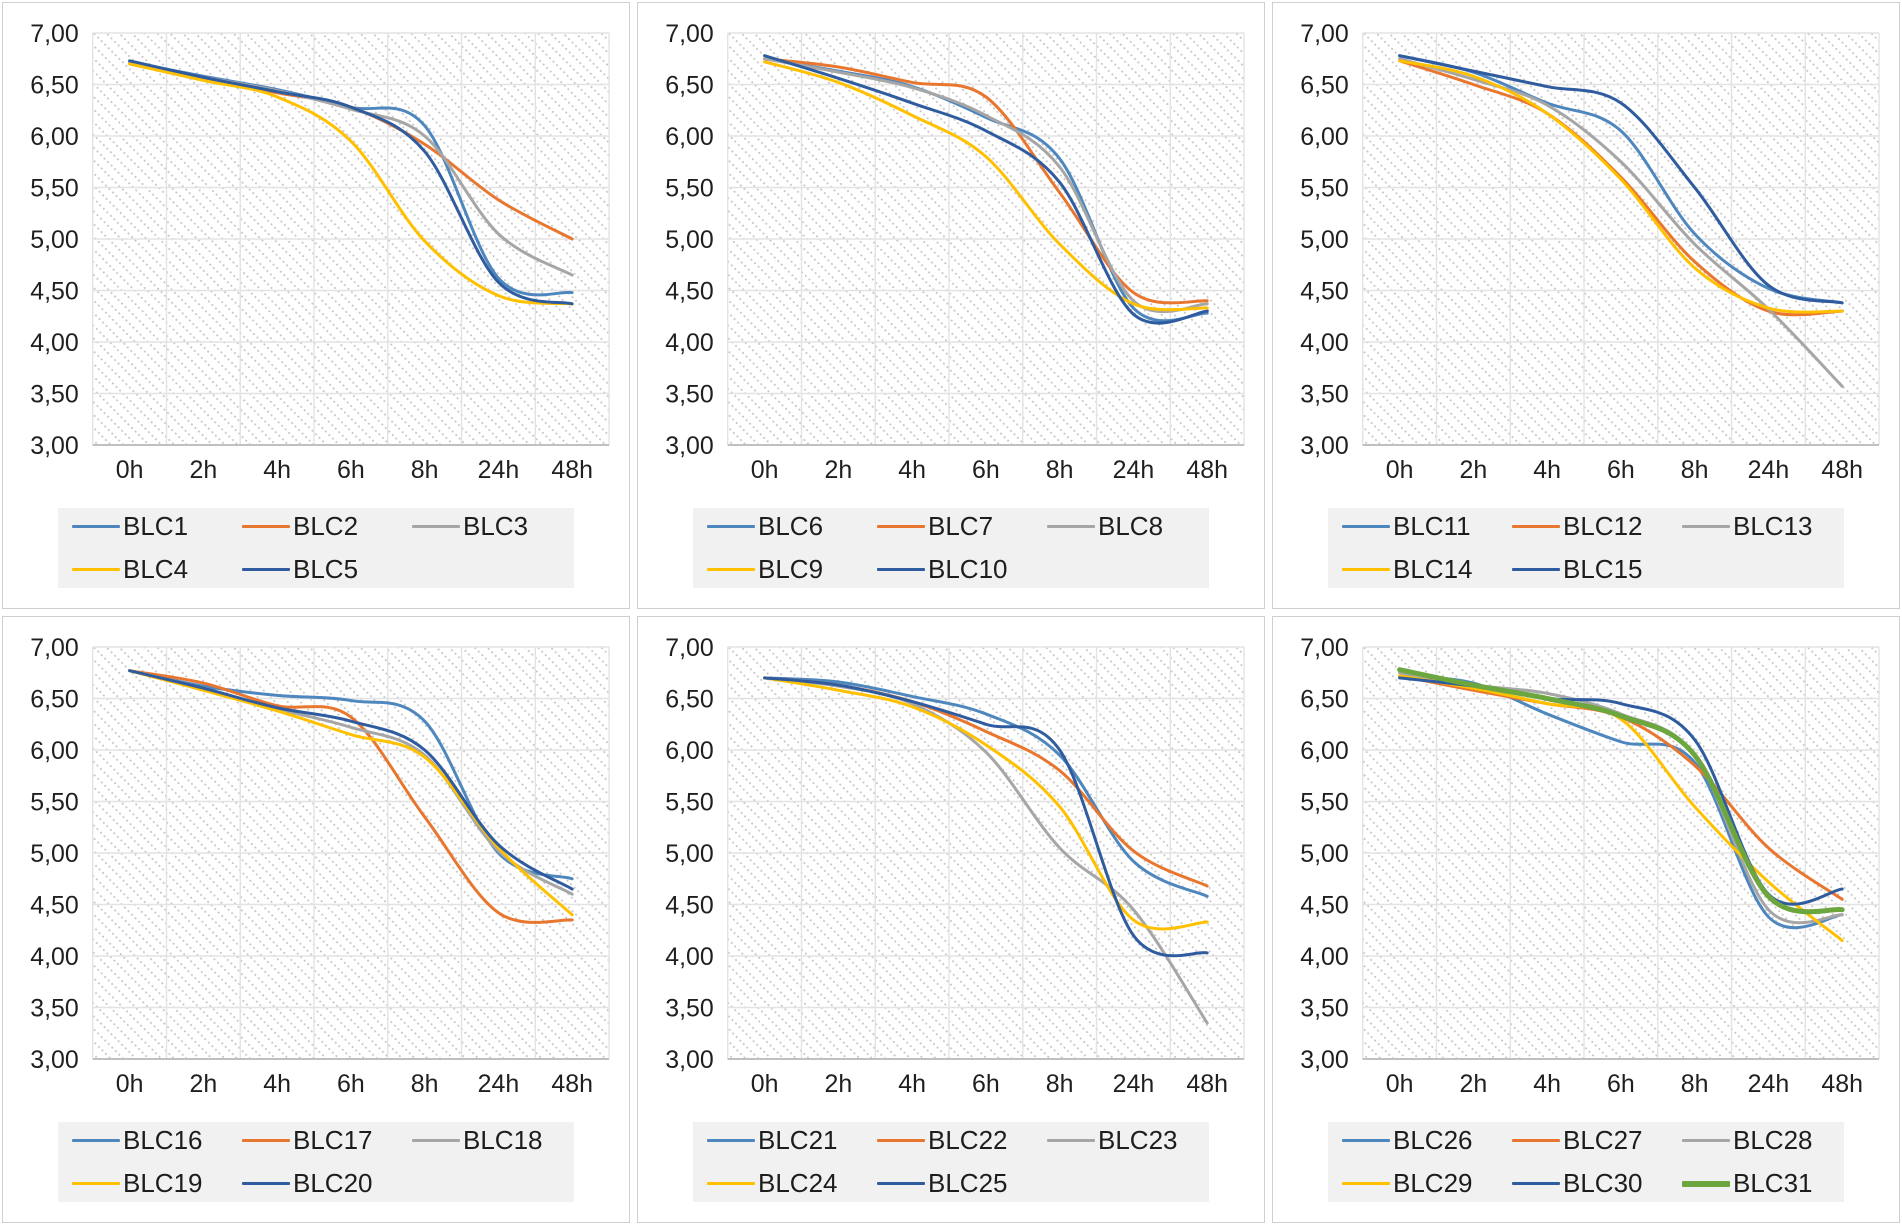 This screenshot has height=1225, width=1902. What do you see at coordinates (1583, 569) in the screenshot?
I see `legend-item-BLC15: BLC15` at bounding box center [1583, 569].